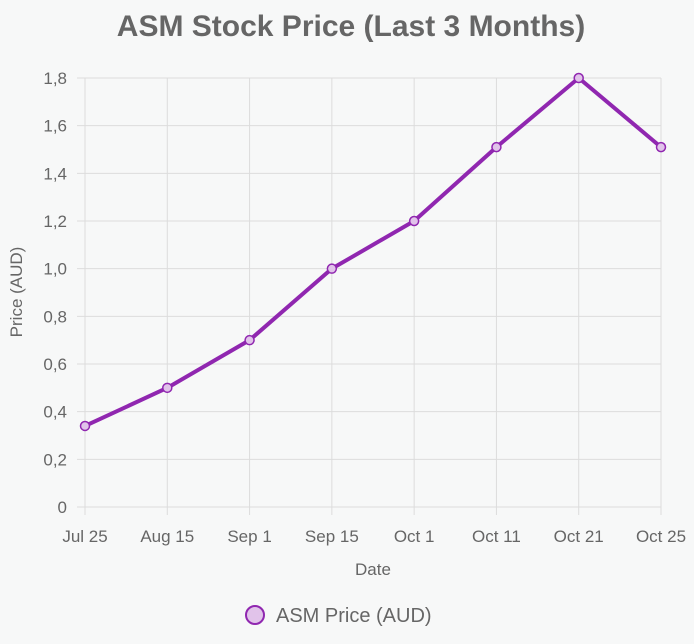 This screenshot has width=694, height=644. I want to click on y-tick-label: 0,4, so click(55, 412).